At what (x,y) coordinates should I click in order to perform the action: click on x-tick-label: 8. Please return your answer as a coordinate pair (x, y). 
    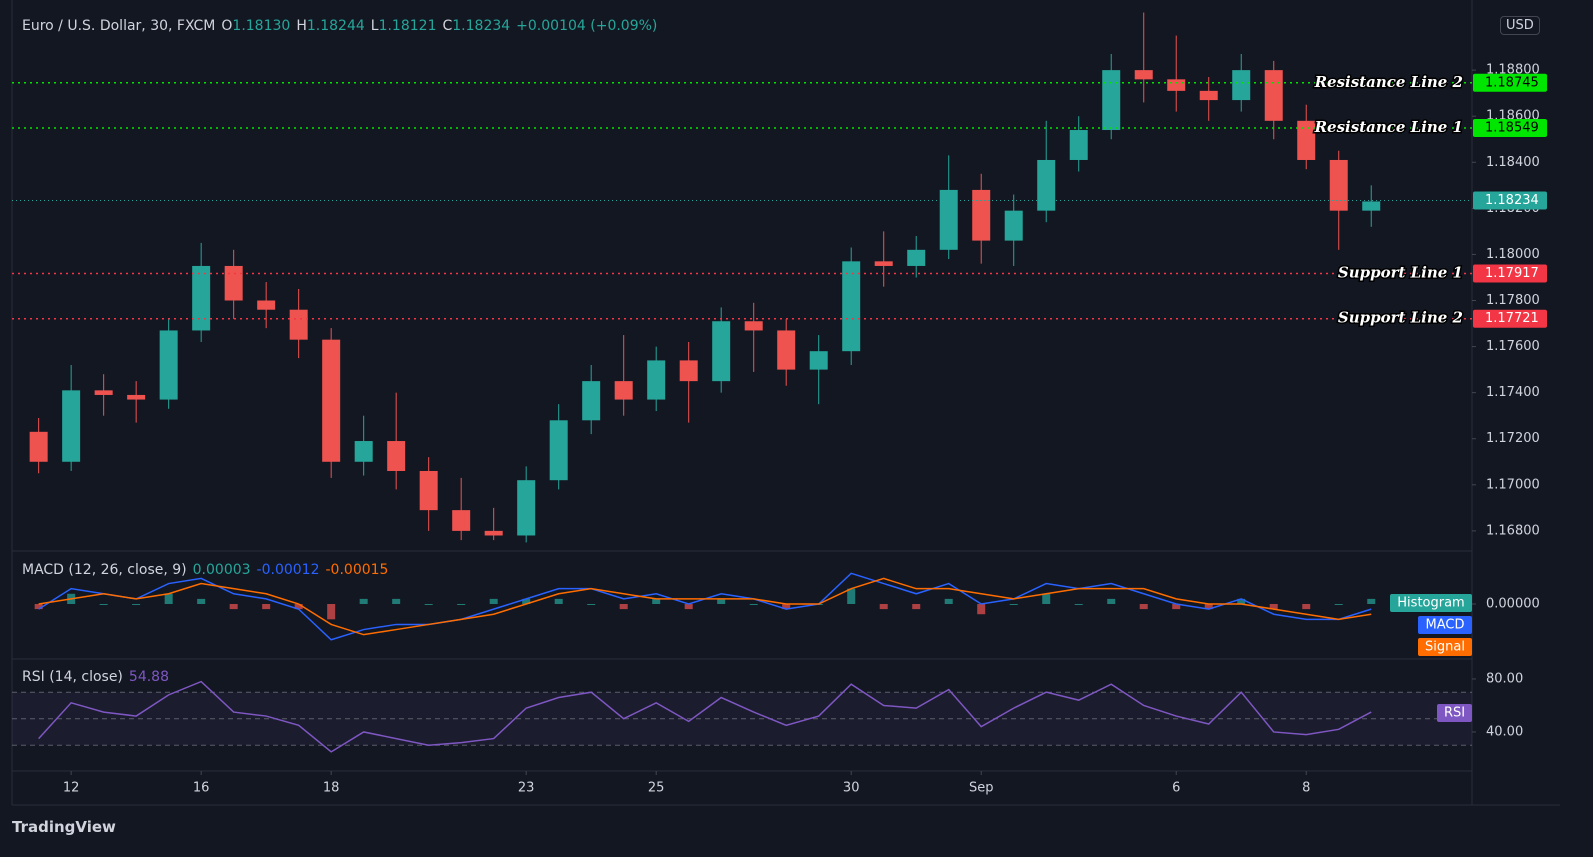
    Looking at the image, I should click on (1306, 788).